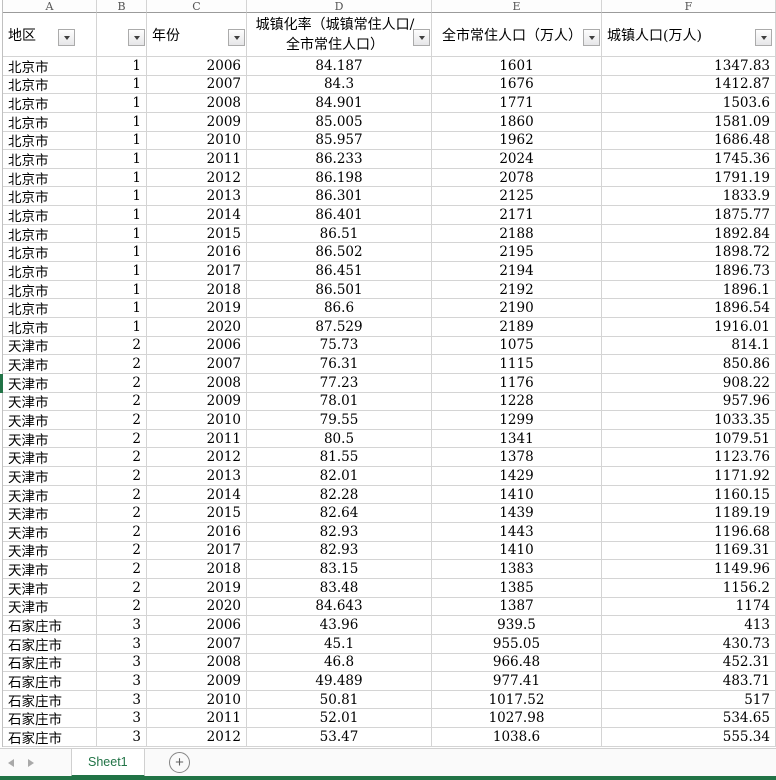  I want to click on cell-total-population: 1176, so click(517, 383).